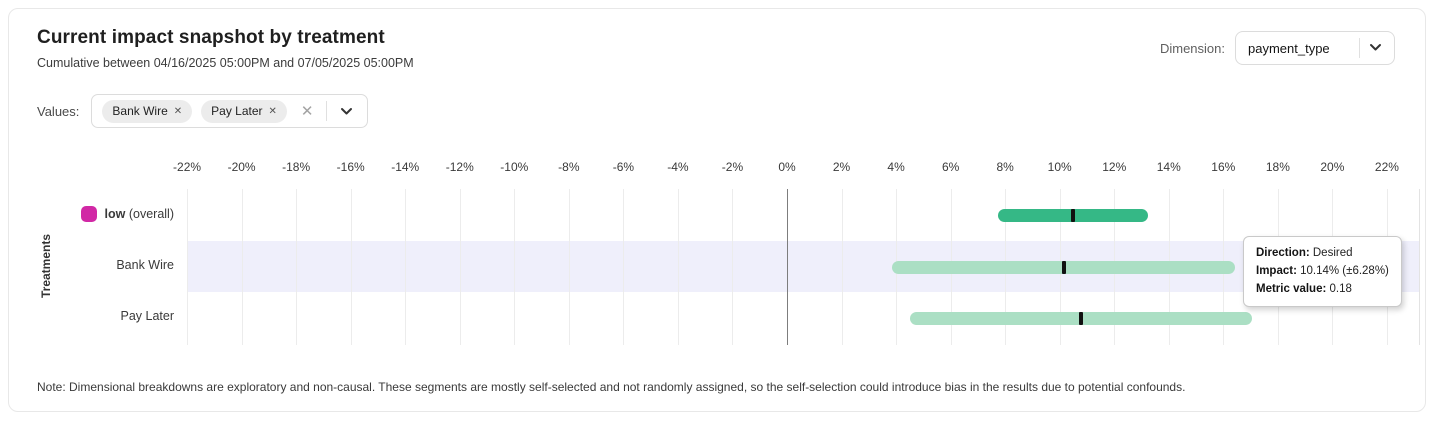 The image size is (1434, 423). I want to click on value-chip-label: Bank Wire, so click(140, 111).